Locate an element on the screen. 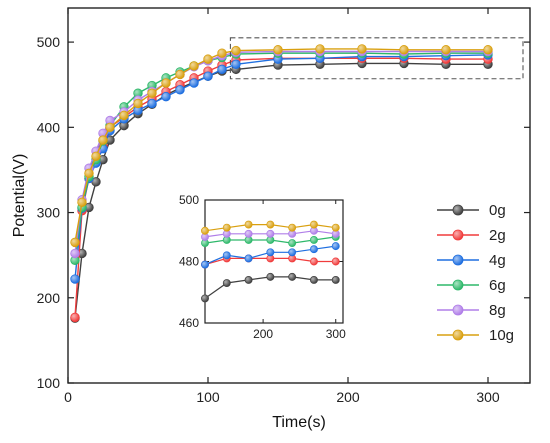 This screenshot has height=443, width=550. legend-item-0g: 0g is located at coordinates (471, 210).